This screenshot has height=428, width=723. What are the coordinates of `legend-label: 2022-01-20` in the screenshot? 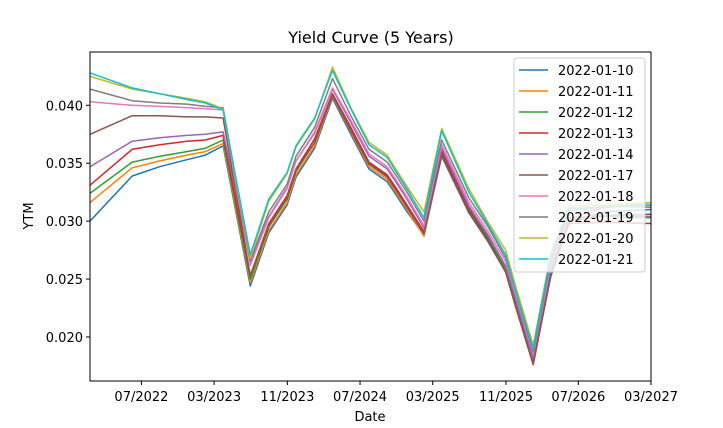 It's located at (596, 239).